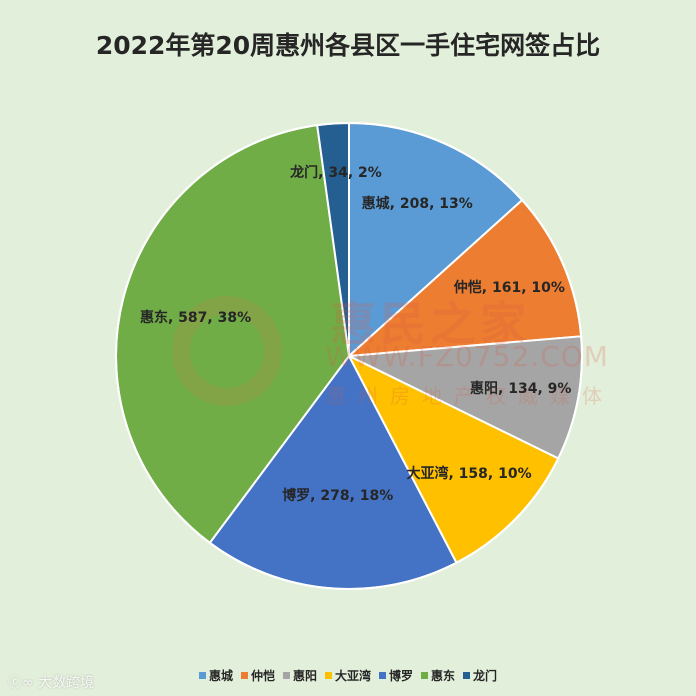  I want to click on footer-brand: ⓒ∞ 大数跨境, so click(51, 683).